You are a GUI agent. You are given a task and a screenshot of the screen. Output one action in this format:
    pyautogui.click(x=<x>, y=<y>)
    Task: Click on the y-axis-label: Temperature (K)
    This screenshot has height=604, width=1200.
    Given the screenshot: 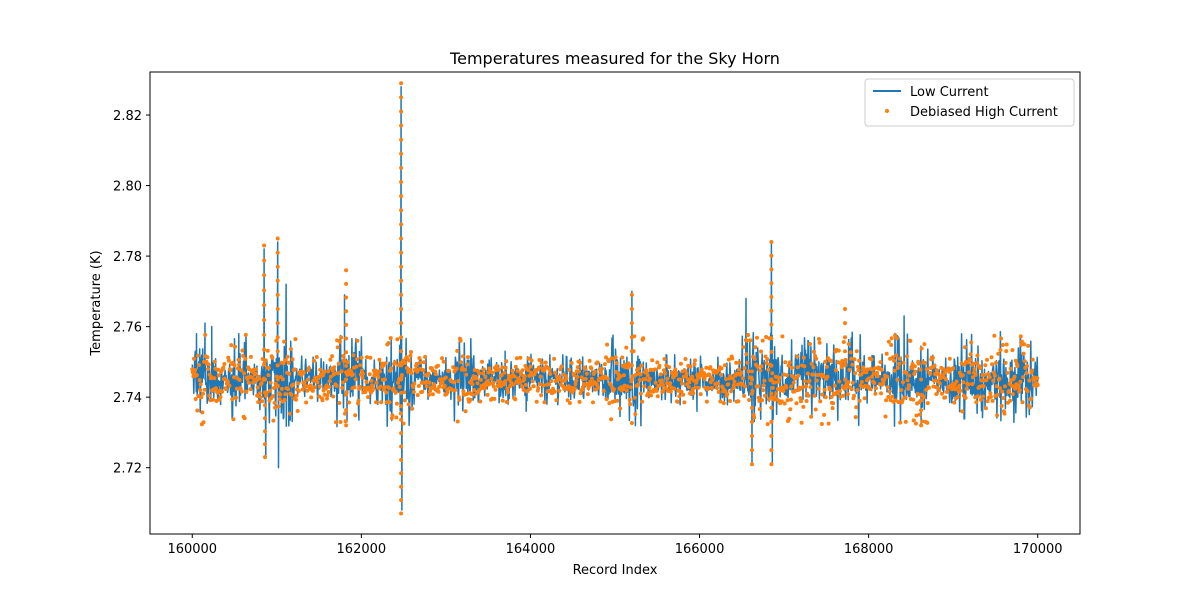 What is the action you would take?
    pyautogui.click(x=96, y=303)
    